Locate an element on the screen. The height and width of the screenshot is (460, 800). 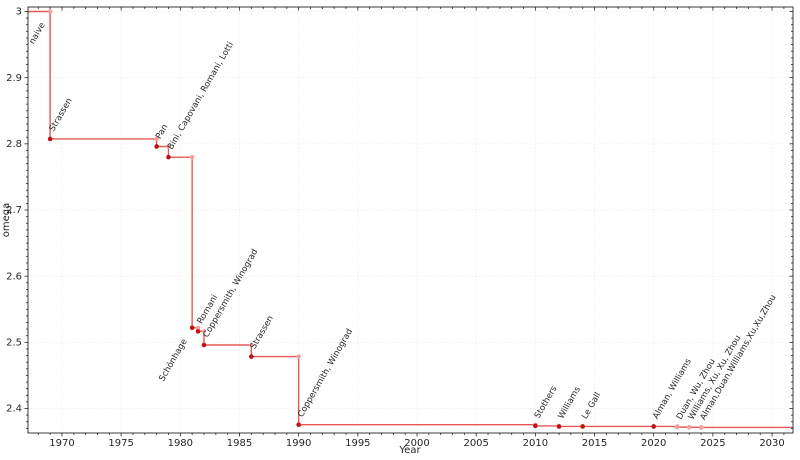
point-label: Le Gall is located at coordinates (591, 406).